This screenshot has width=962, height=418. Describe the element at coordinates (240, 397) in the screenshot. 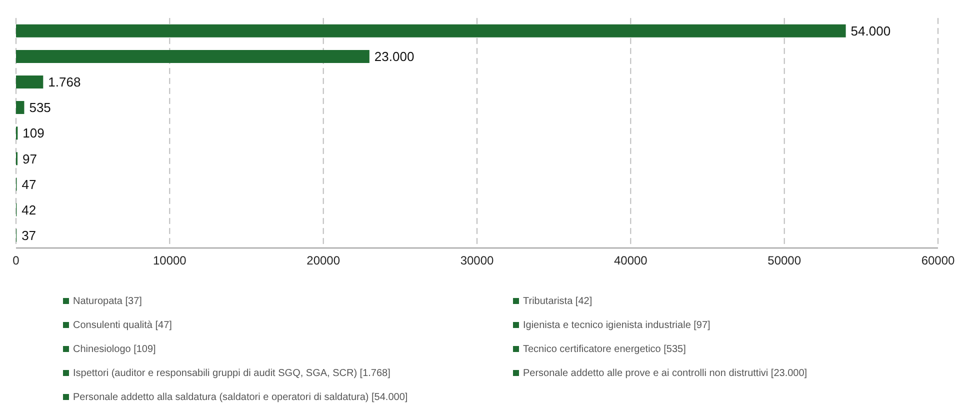

I see `legend-label: Personale addetto alla saldatura (saldatori e operatori di saldatura) [54.000]` at that location.